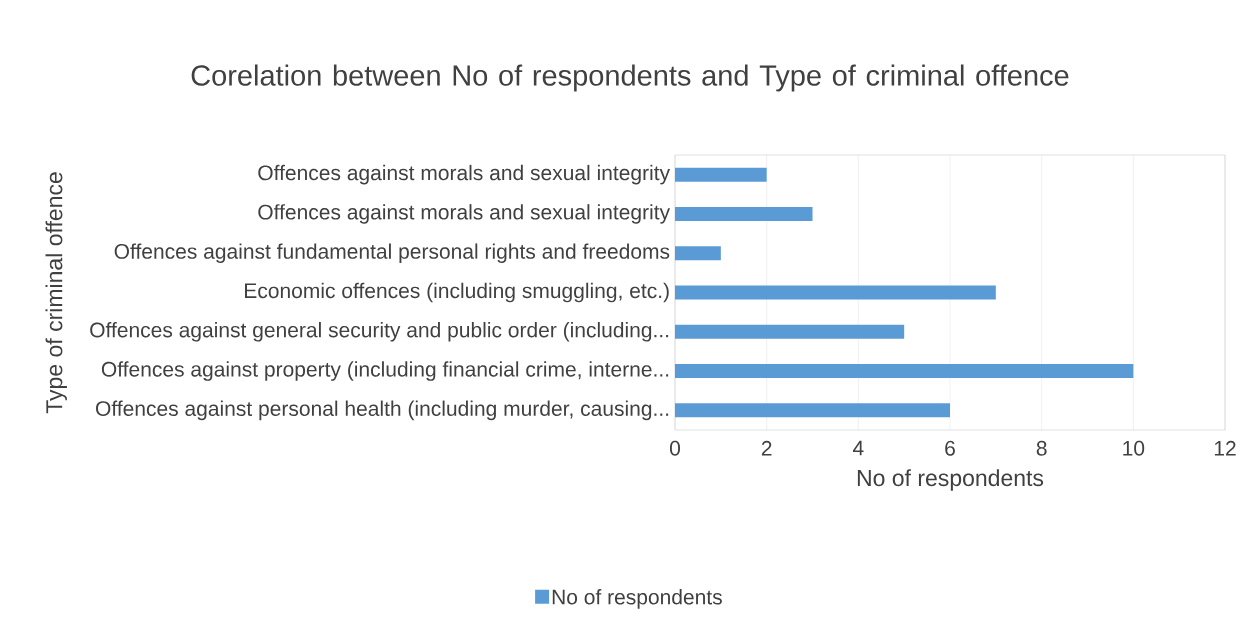  What do you see at coordinates (950, 448) in the screenshot?
I see `x-tick-label: 6` at bounding box center [950, 448].